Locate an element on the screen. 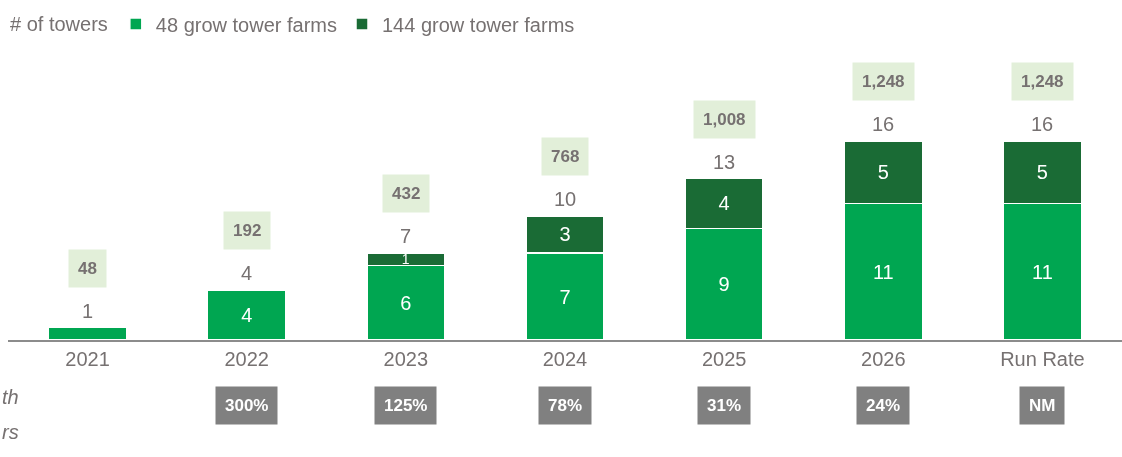 This screenshot has width=1122, height=457. data-label: 6 is located at coordinates (406, 302).